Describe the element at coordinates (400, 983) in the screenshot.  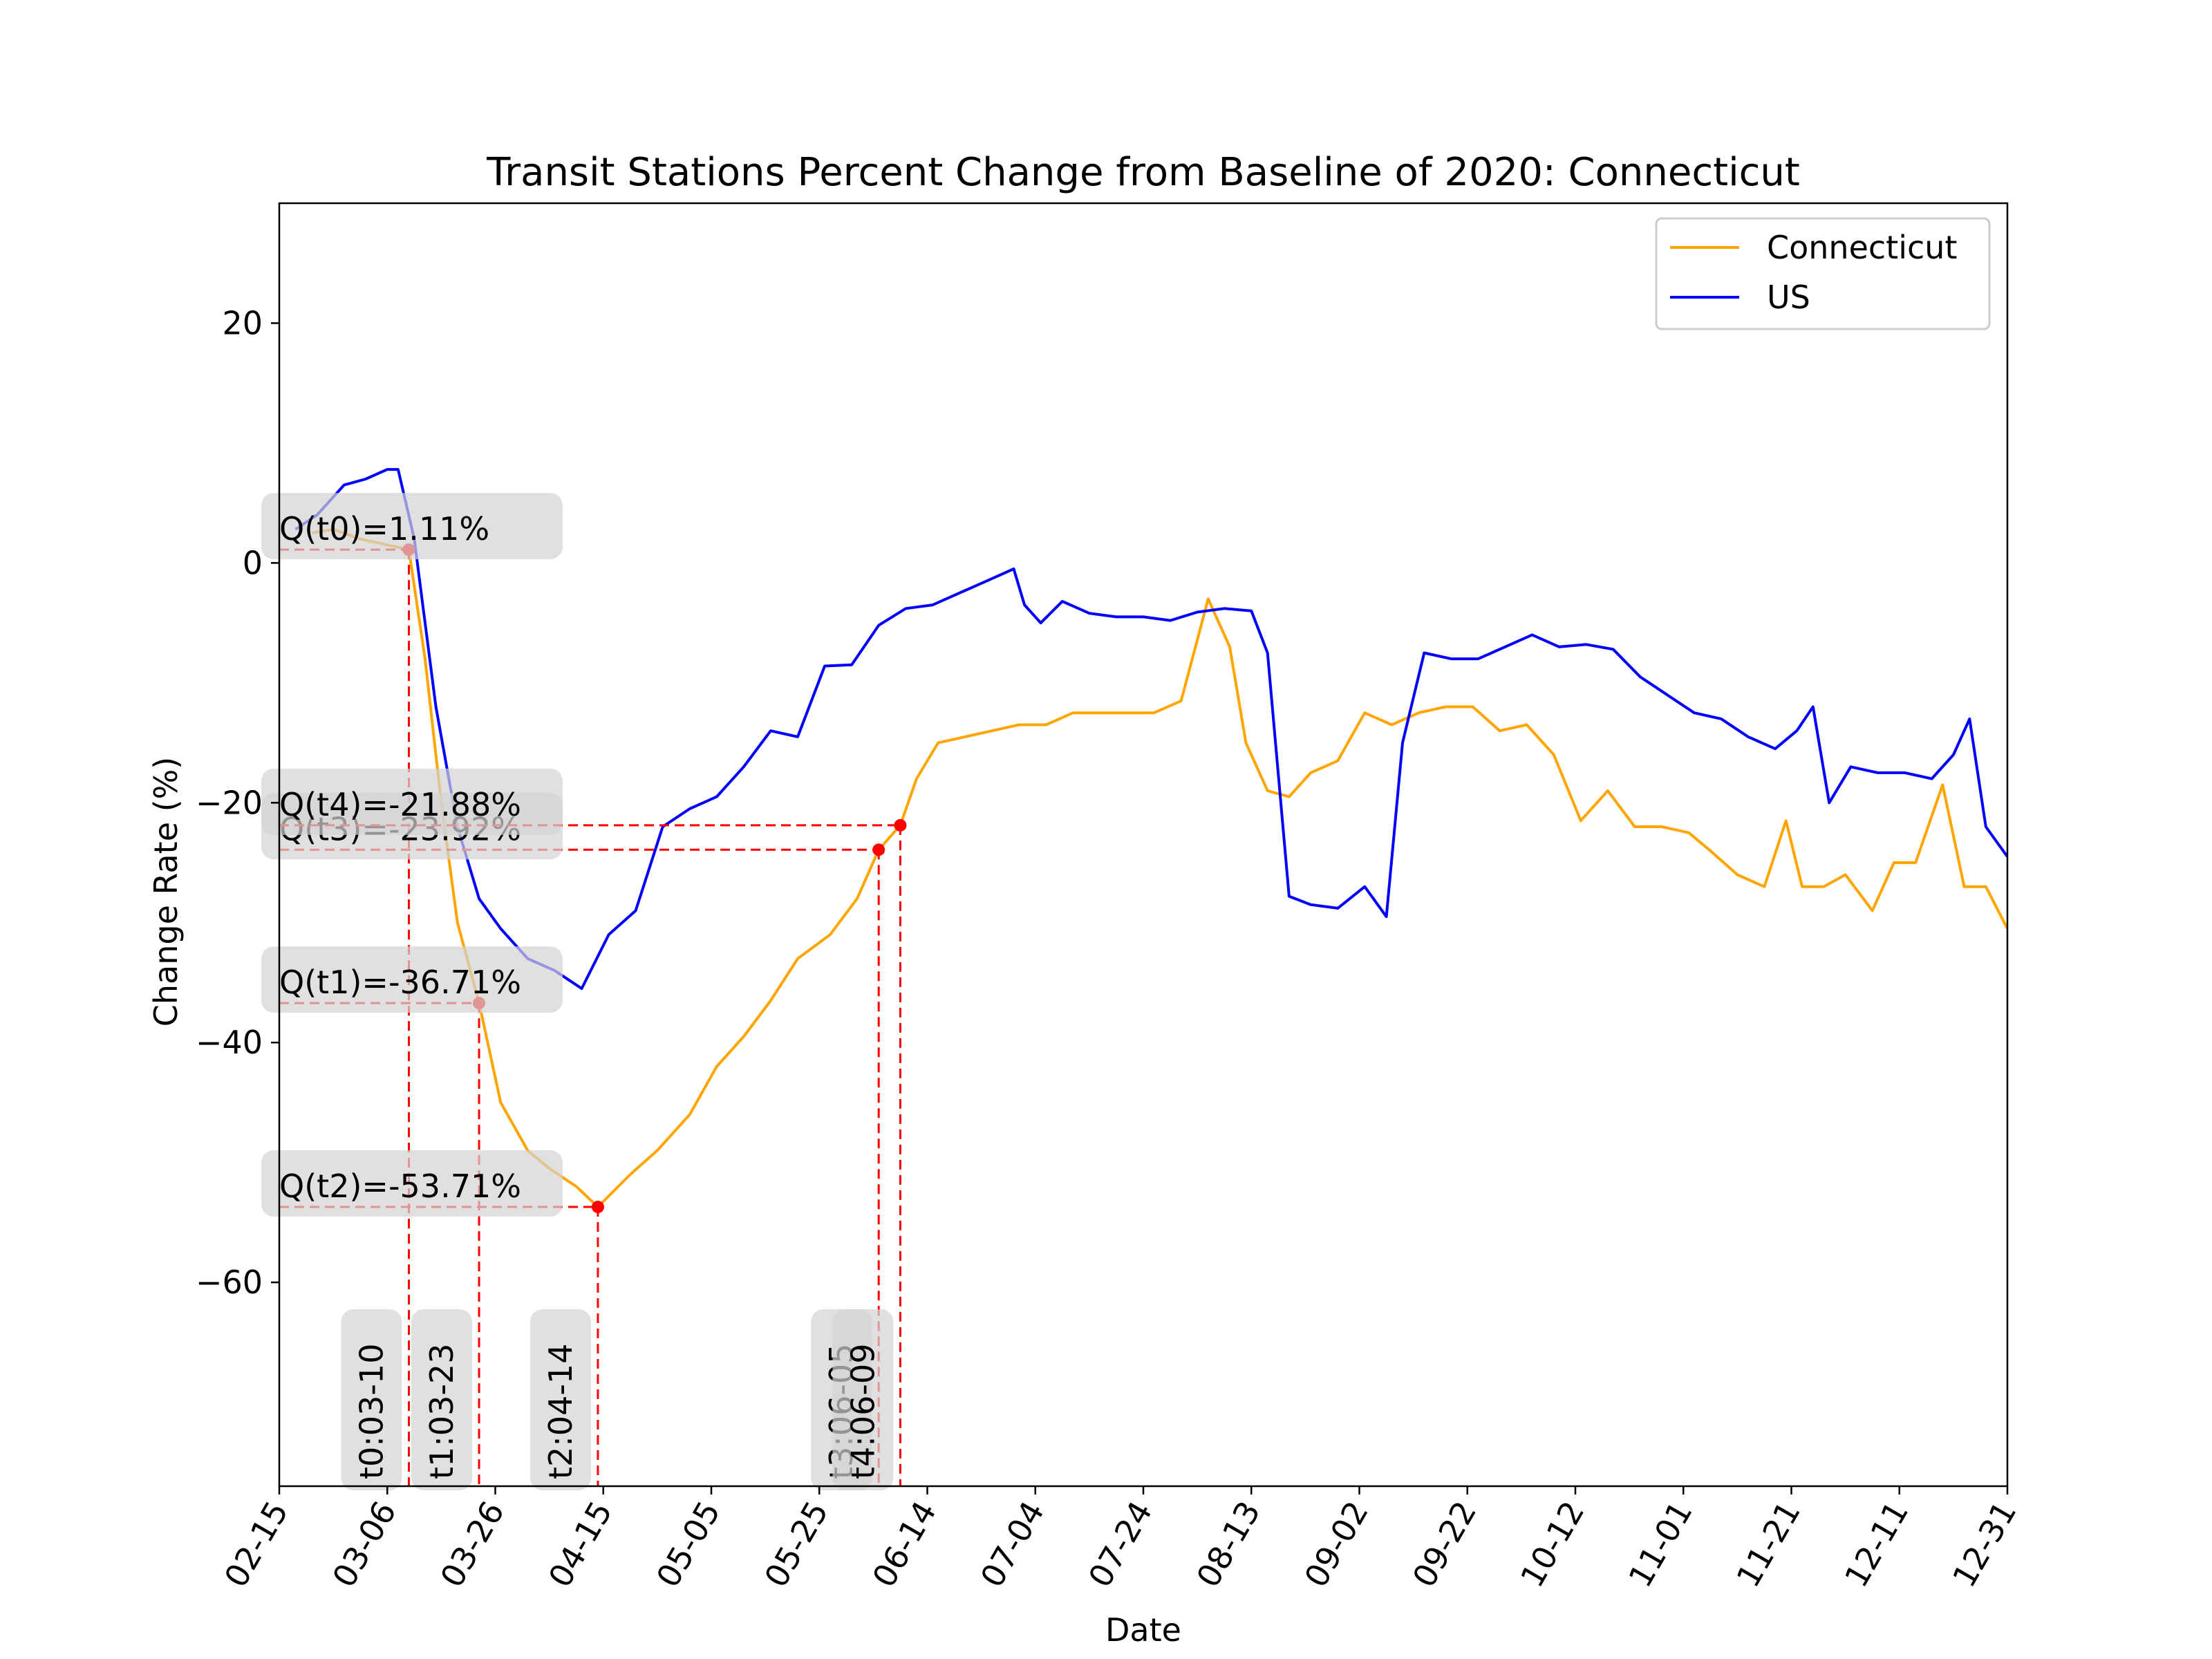
I see `y-annotation-label-t1: Q(t1)=-36.71%` at that location.